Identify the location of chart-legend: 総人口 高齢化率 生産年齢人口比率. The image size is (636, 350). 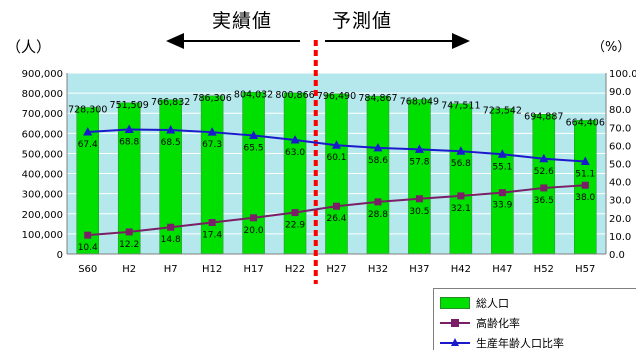
(534, 319).